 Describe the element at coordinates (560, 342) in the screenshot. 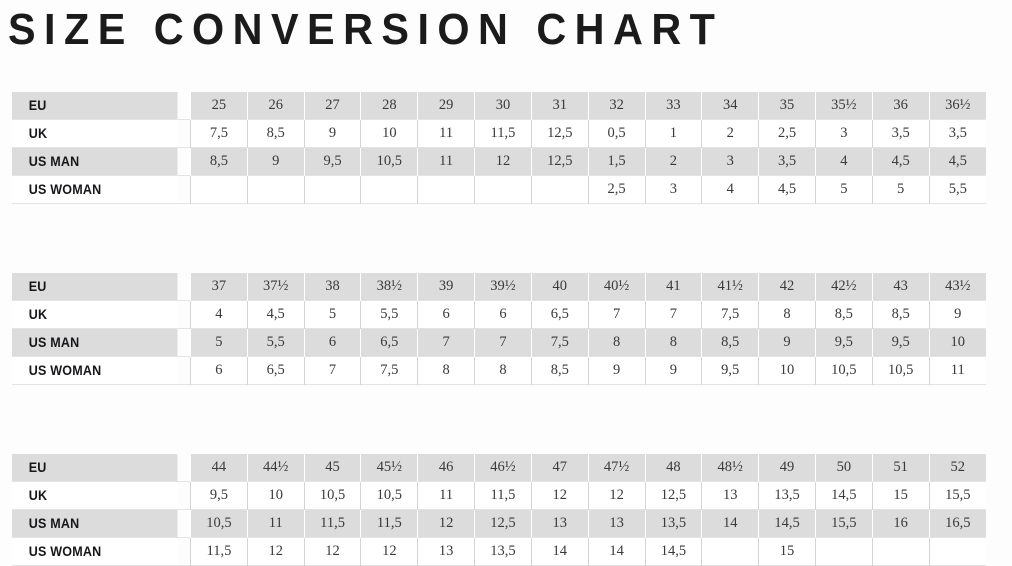

I see `cell: 7,5` at that location.